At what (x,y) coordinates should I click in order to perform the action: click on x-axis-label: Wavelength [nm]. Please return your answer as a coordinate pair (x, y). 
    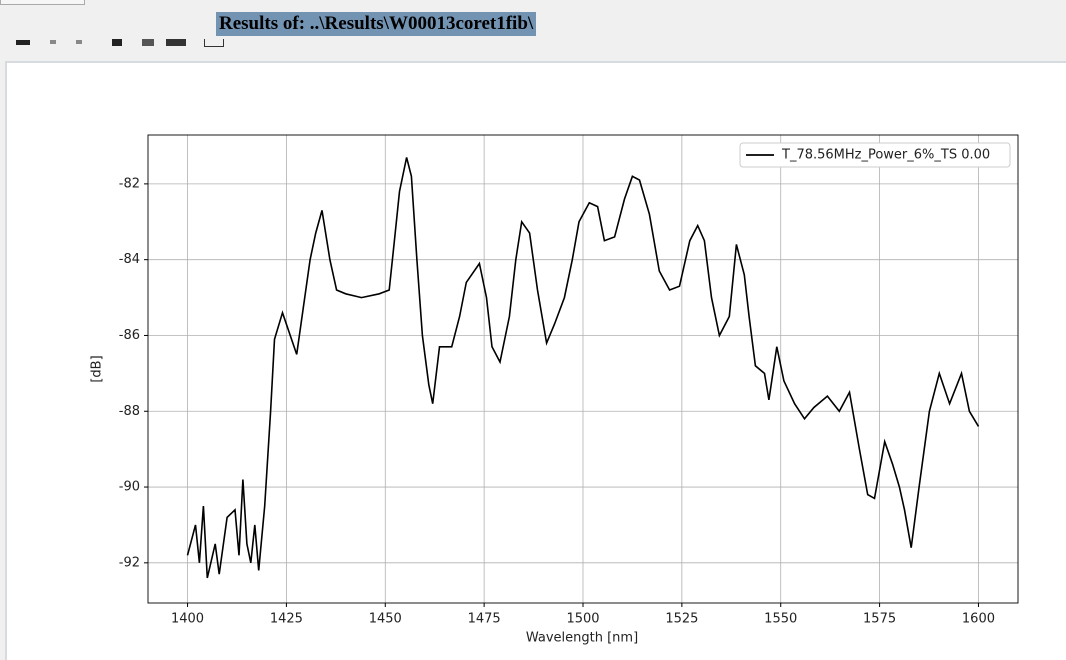
    Looking at the image, I should click on (582, 638).